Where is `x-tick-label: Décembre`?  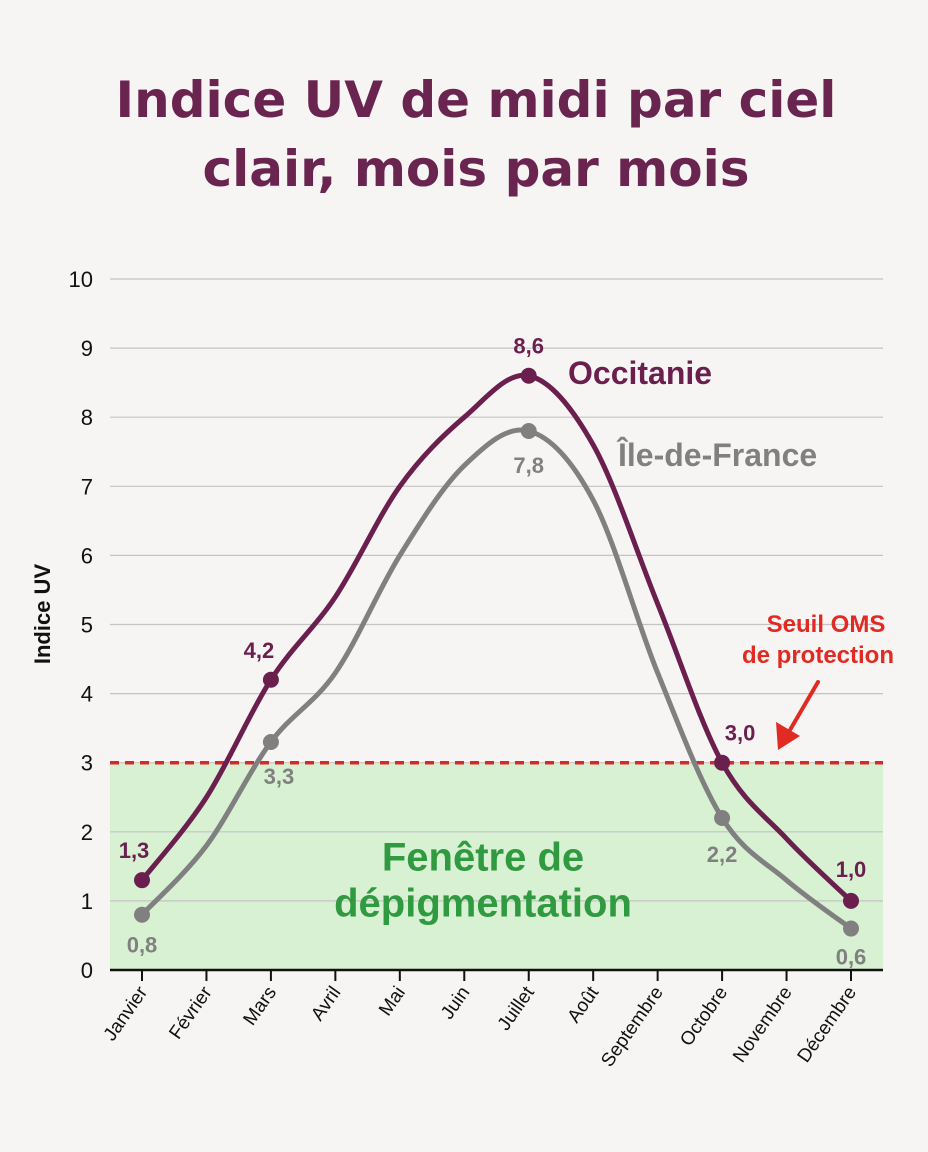 x-tick-label: Décembre is located at coordinates (827, 1025).